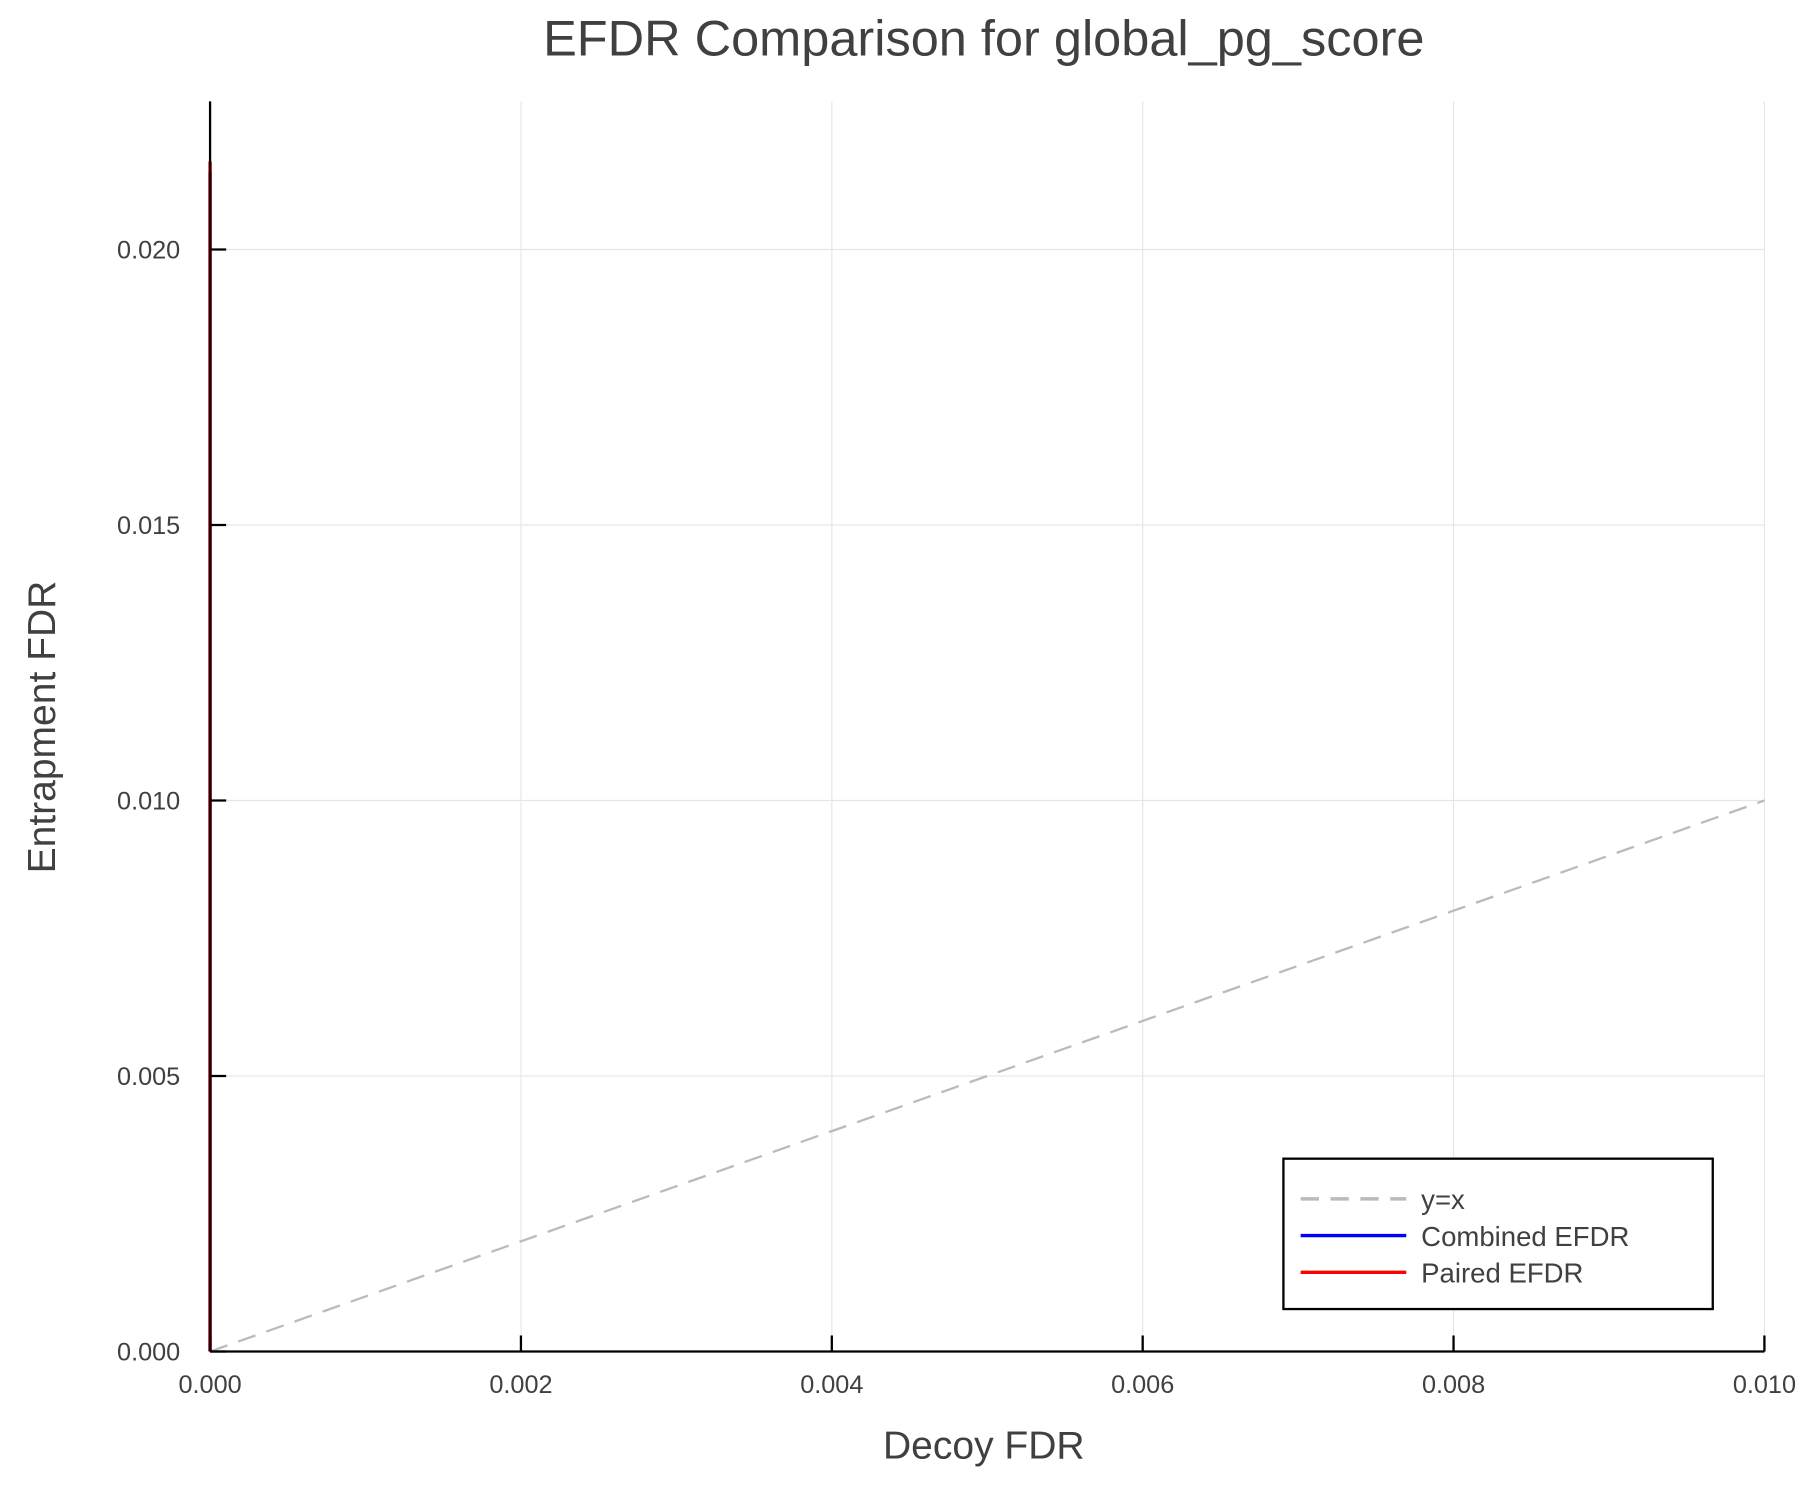  I want to click on x-axis-label: Decoy FDR, so click(984, 1445).